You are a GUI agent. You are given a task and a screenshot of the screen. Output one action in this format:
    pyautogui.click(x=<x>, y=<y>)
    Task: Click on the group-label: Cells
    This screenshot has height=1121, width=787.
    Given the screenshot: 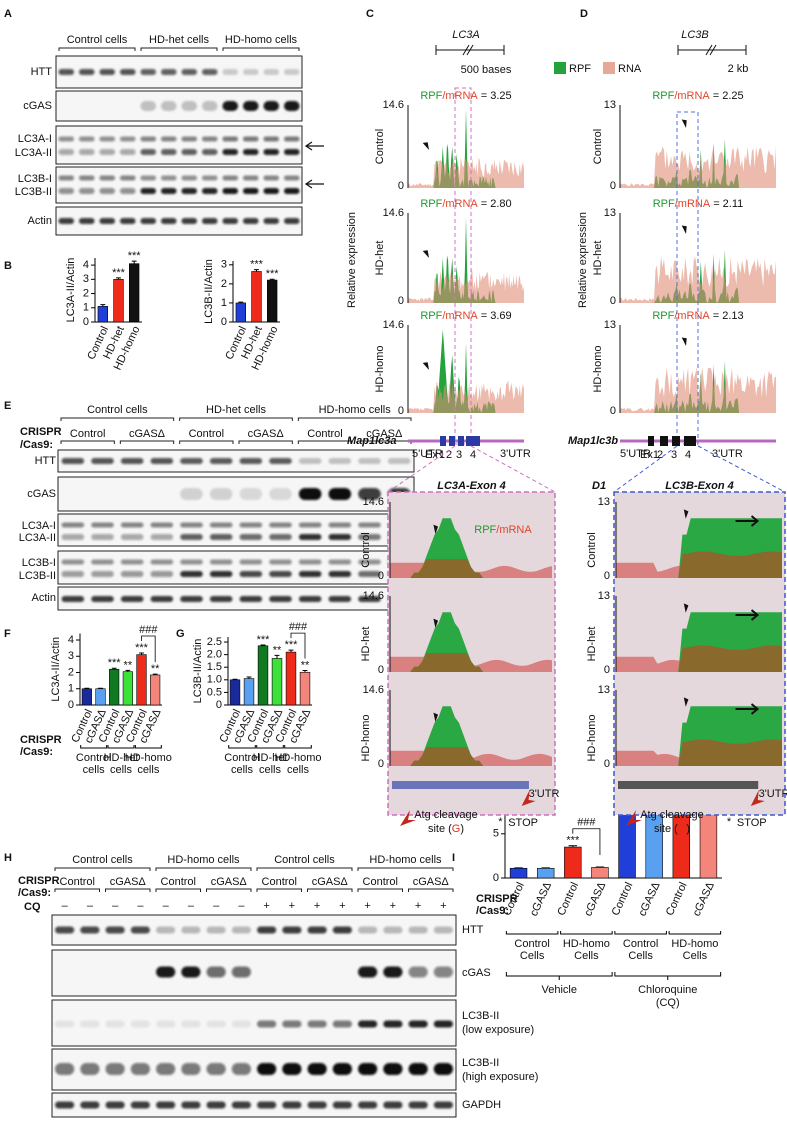 What is the action you would take?
    pyautogui.click(x=640, y=956)
    